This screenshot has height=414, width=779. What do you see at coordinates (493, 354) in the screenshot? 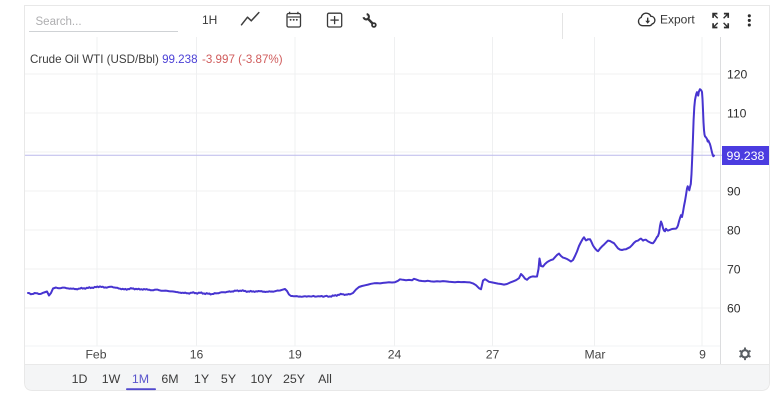
I see `svg-text: 27` at bounding box center [493, 354].